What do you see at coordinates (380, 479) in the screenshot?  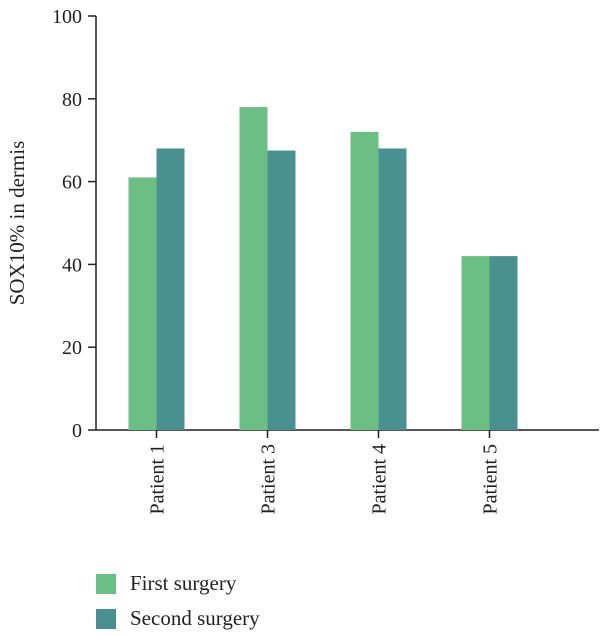 I see `x-tick-label-patient-4: Patient 4` at bounding box center [380, 479].